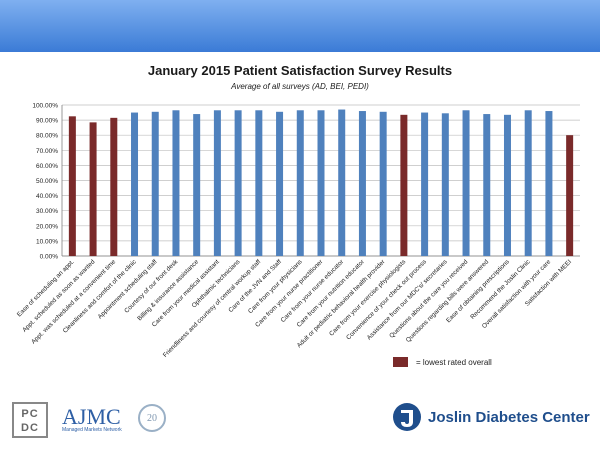 The height and width of the screenshot is (449, 600). I want to click on y-tick-label: 90.00%, so click(47, 121).